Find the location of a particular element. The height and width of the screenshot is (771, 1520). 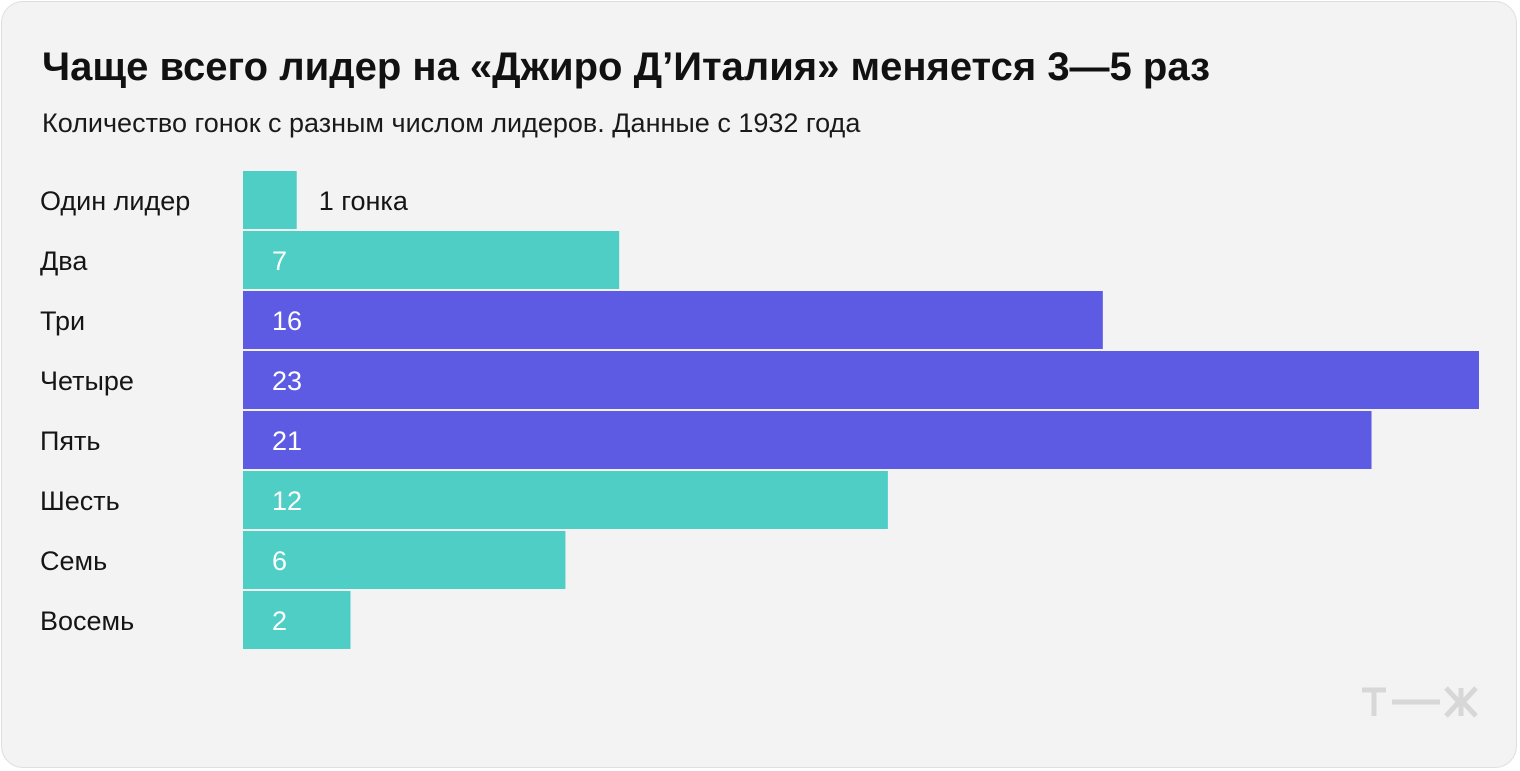

category-label: Семь is located at coordinates (73, 561).